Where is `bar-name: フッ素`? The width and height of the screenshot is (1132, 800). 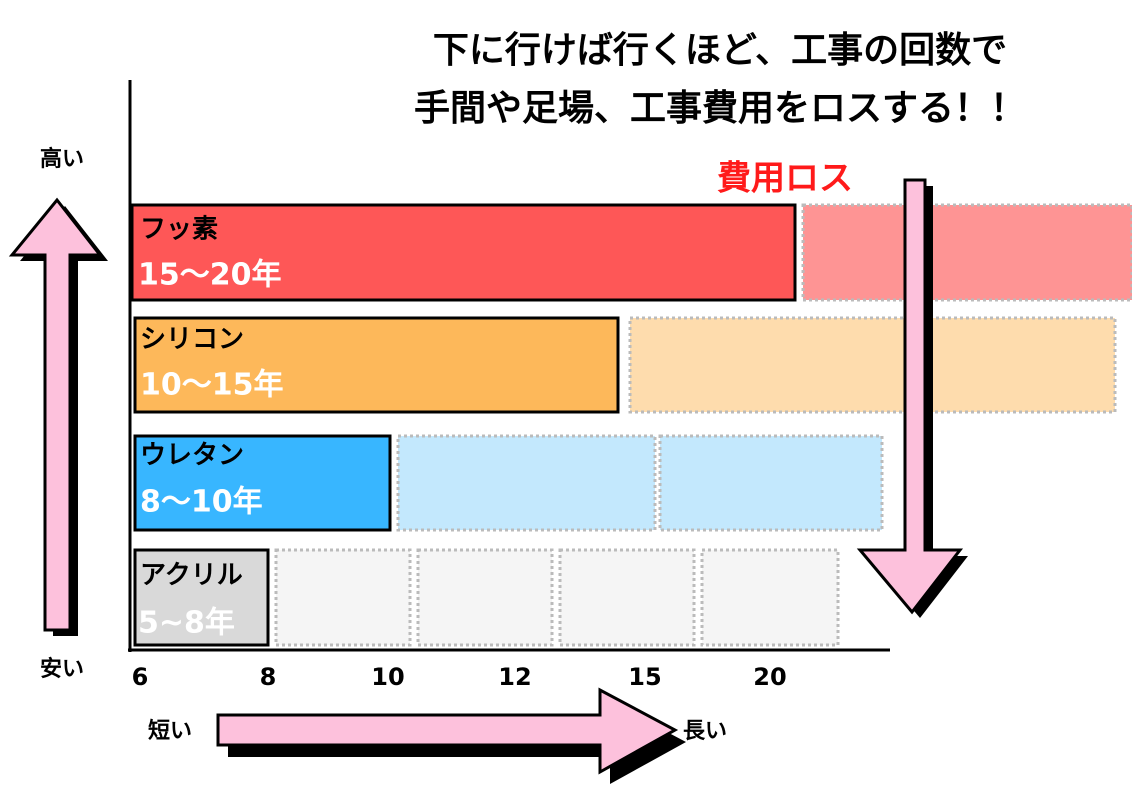 bar-name: フッ素 is located at coordinates (179, 230).